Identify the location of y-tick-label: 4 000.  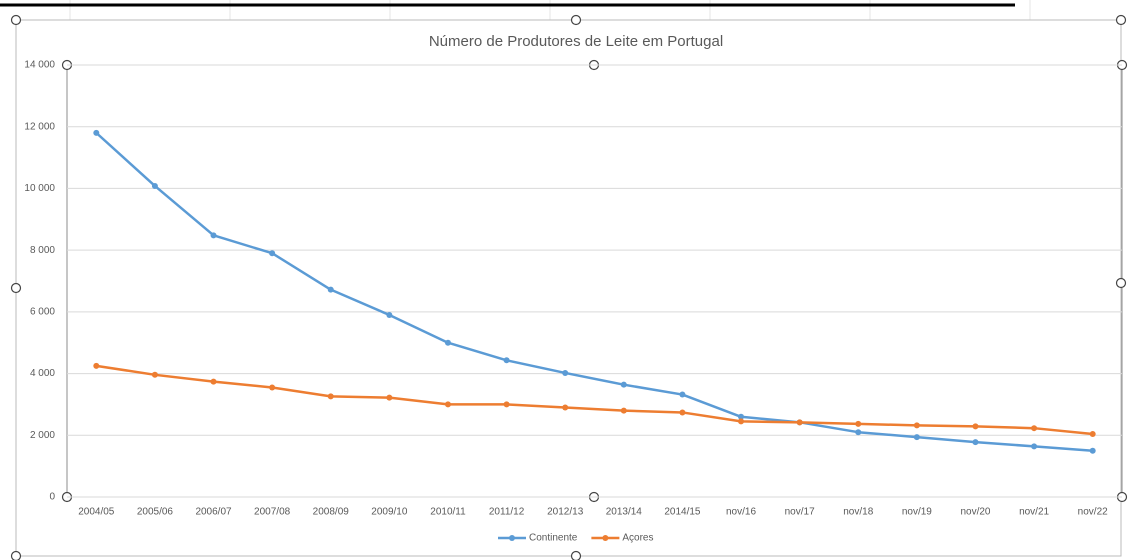
(42, 373).